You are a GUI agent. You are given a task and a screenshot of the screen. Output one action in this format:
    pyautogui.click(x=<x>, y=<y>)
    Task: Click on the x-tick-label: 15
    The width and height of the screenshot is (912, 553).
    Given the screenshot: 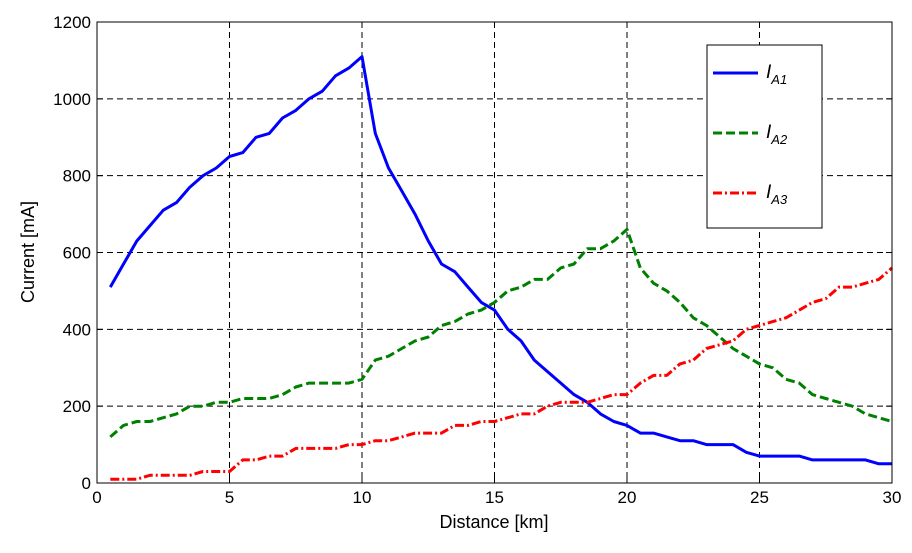 What is the action you would take?
    pyautogui.click(x=494, y=497)
    